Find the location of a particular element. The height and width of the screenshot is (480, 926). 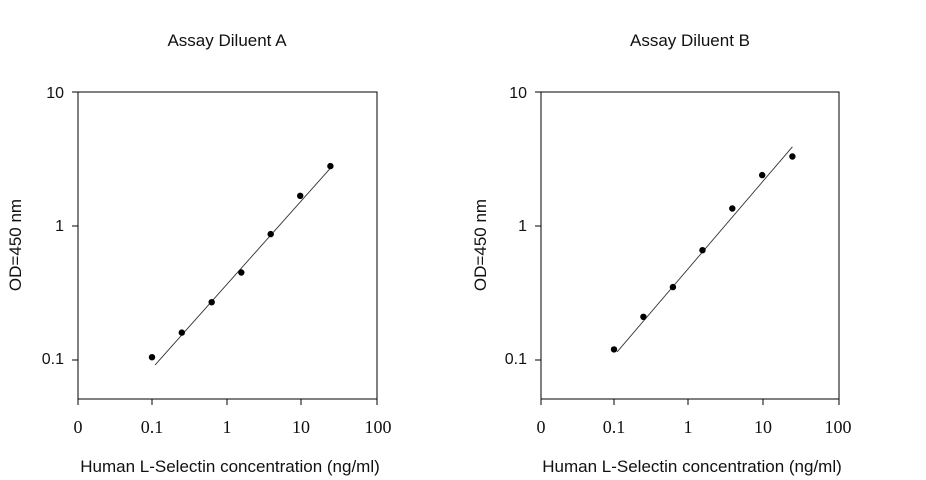

chart-title-b: Assay Diluent B is located at coordinates (690, 40).